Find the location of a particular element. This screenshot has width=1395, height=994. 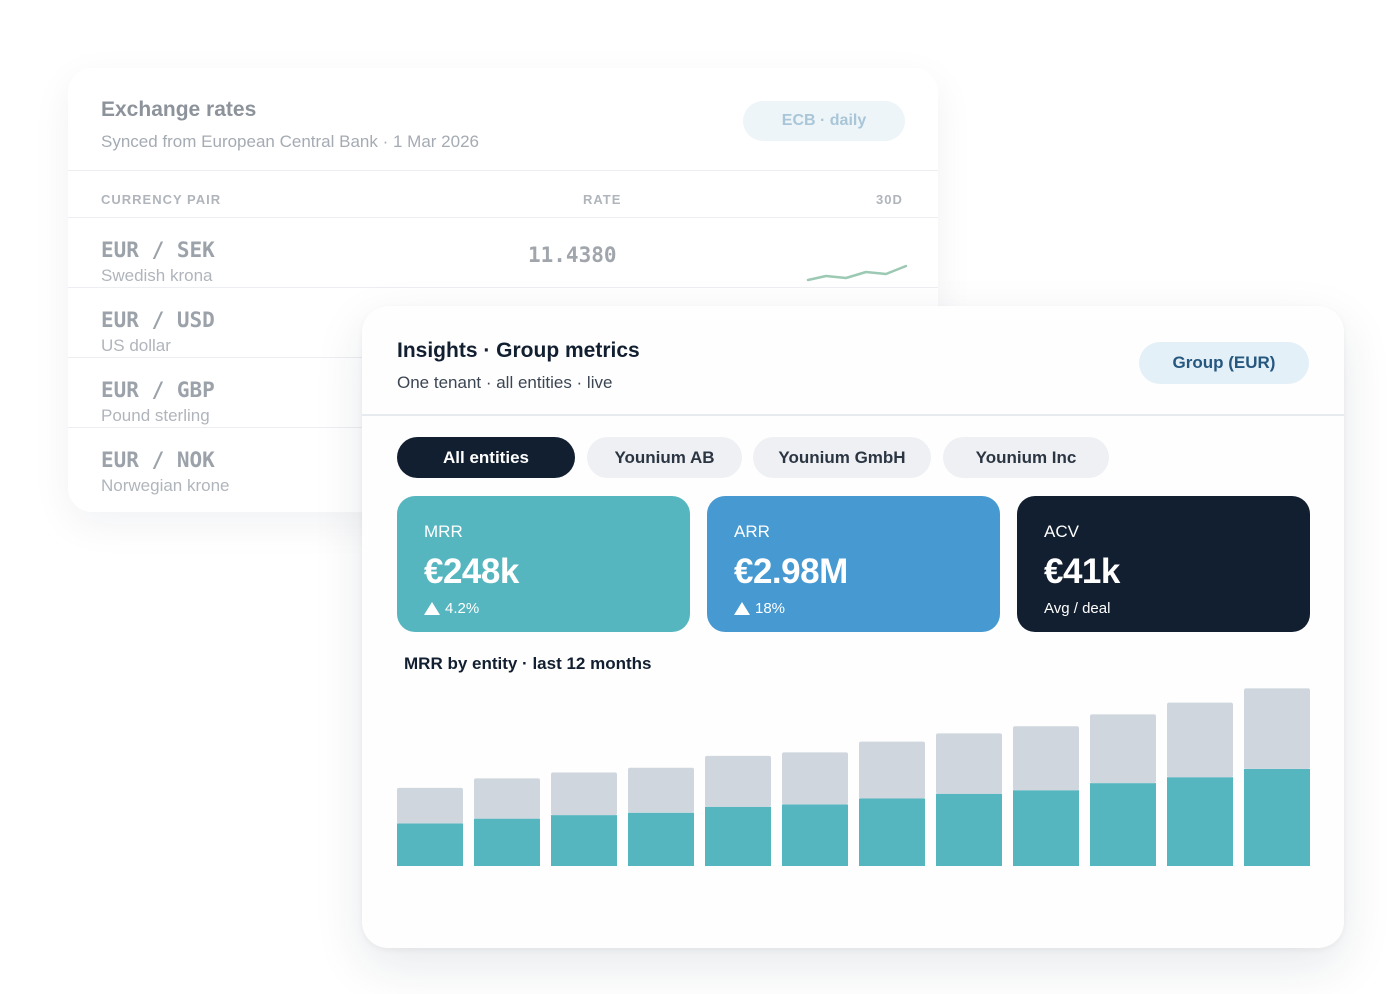

currency-name: Swedish krona is located at coordinates (157, 275).